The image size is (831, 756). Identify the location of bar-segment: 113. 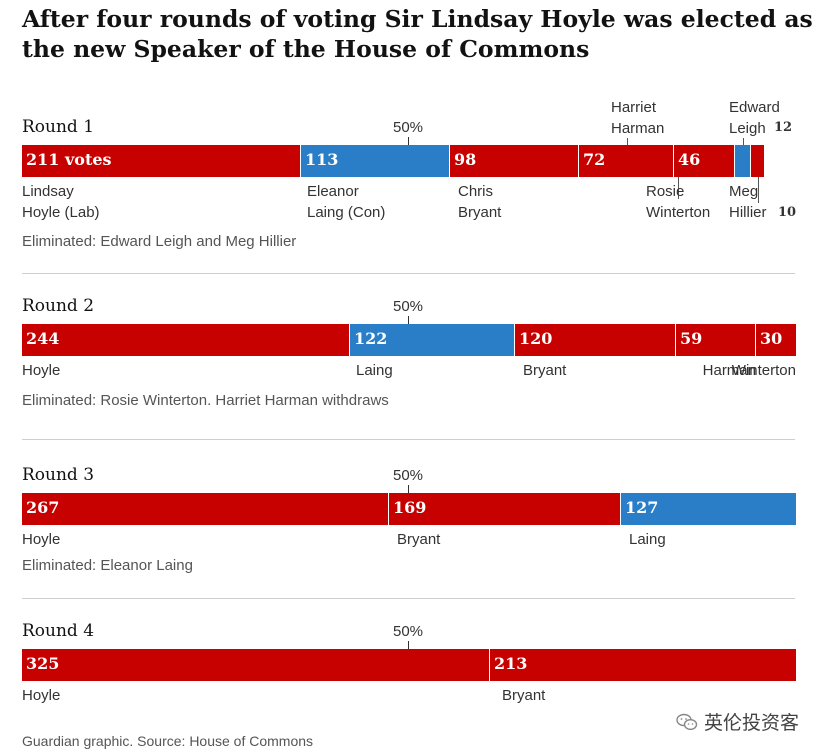
(375, 161).